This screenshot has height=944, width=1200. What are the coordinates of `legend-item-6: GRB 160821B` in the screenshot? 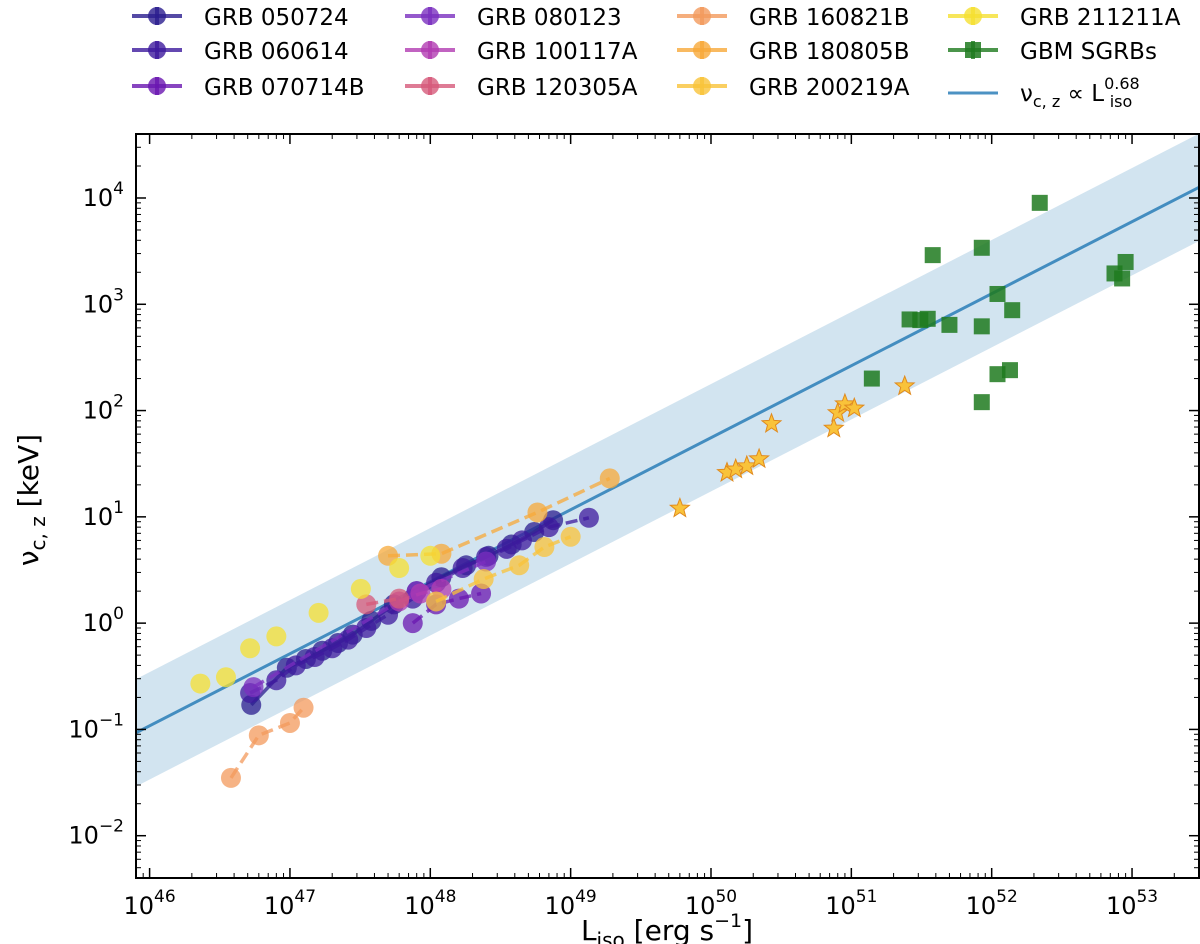 It's located at (793, 18).